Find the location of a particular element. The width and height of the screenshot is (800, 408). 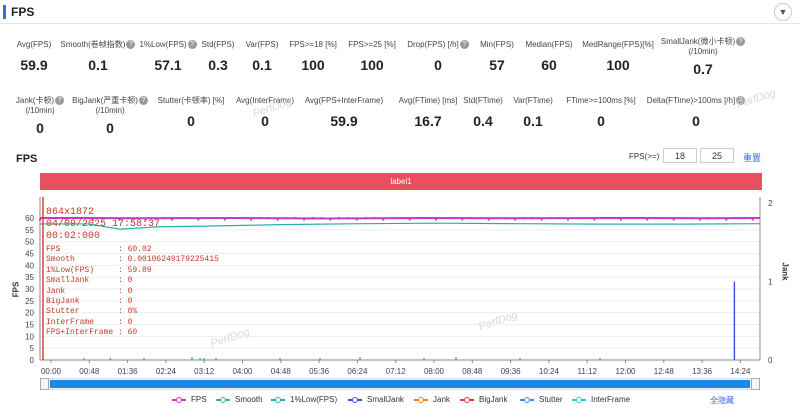

legend-item-fps: FPS is located at coordinates (189, 399).